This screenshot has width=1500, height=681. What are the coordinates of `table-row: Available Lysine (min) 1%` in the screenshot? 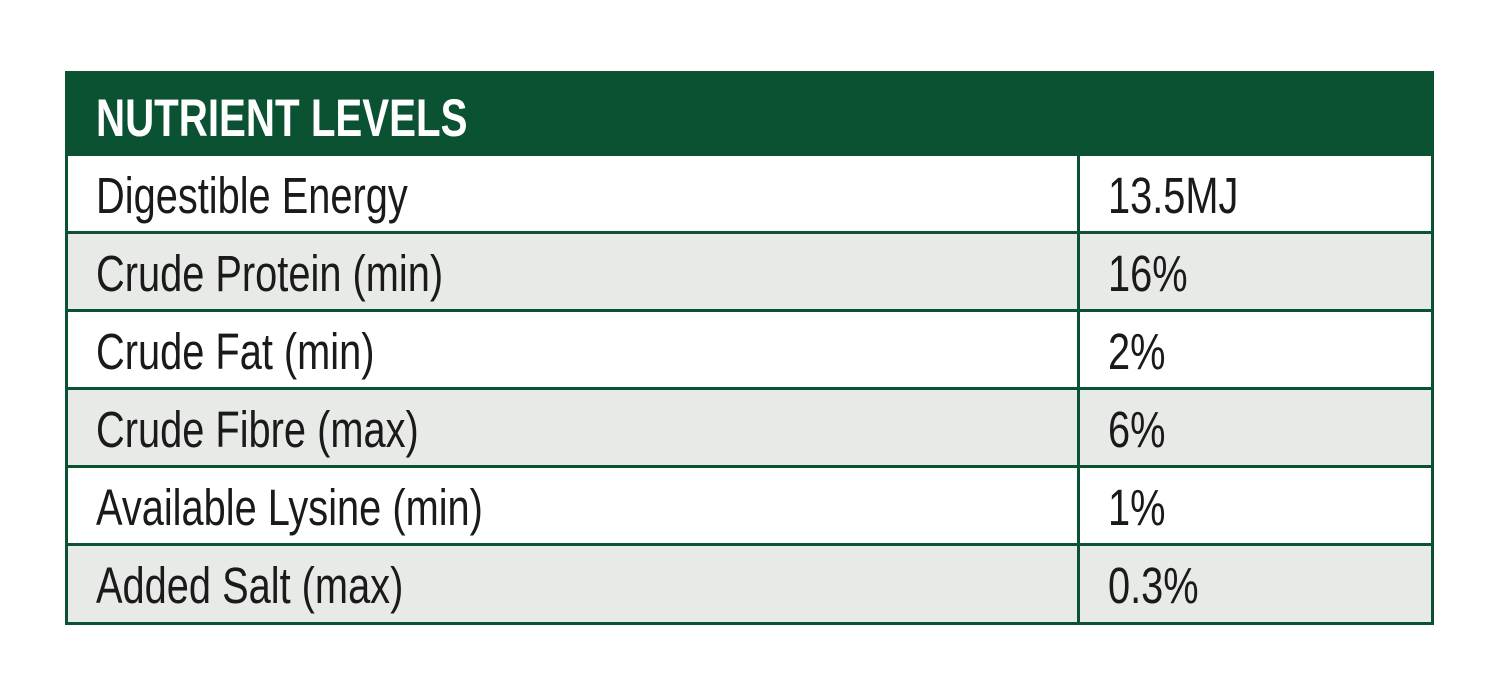 It's located at (749, 504).